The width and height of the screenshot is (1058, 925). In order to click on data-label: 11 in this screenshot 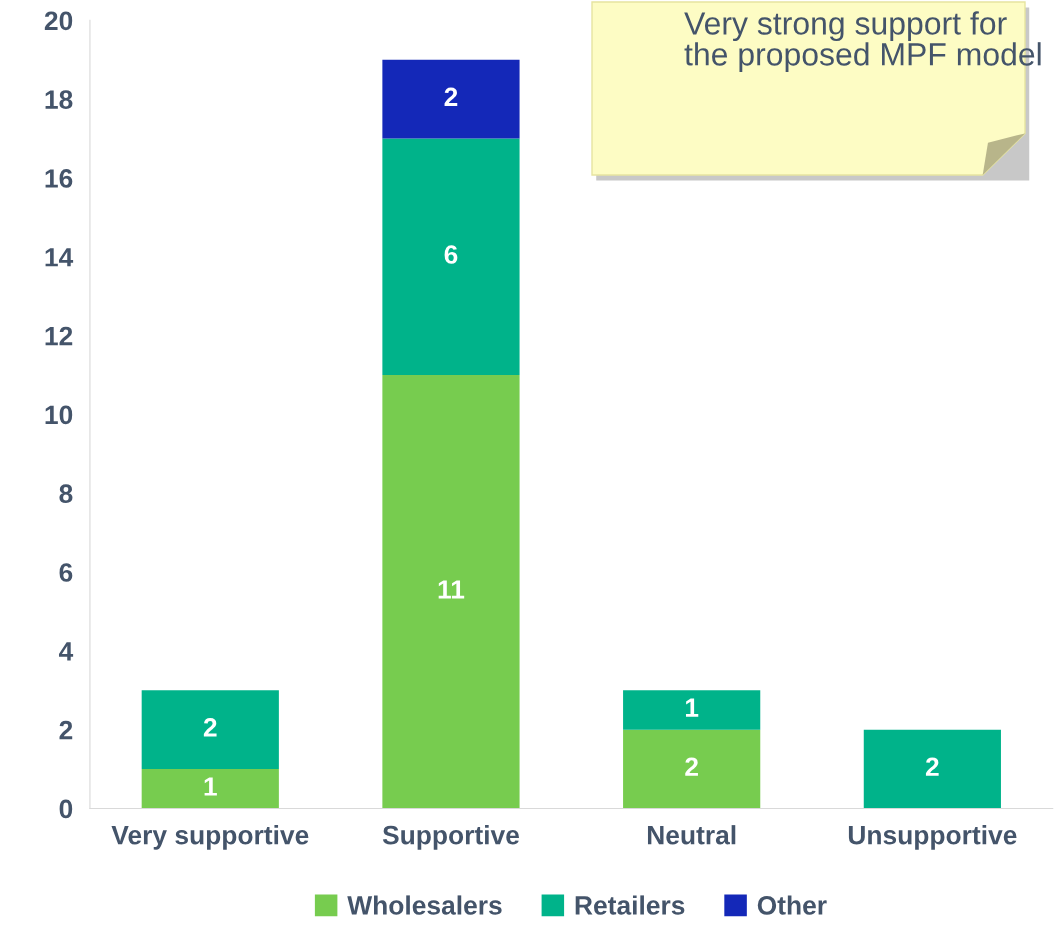, I will do `click(451, 589)`.